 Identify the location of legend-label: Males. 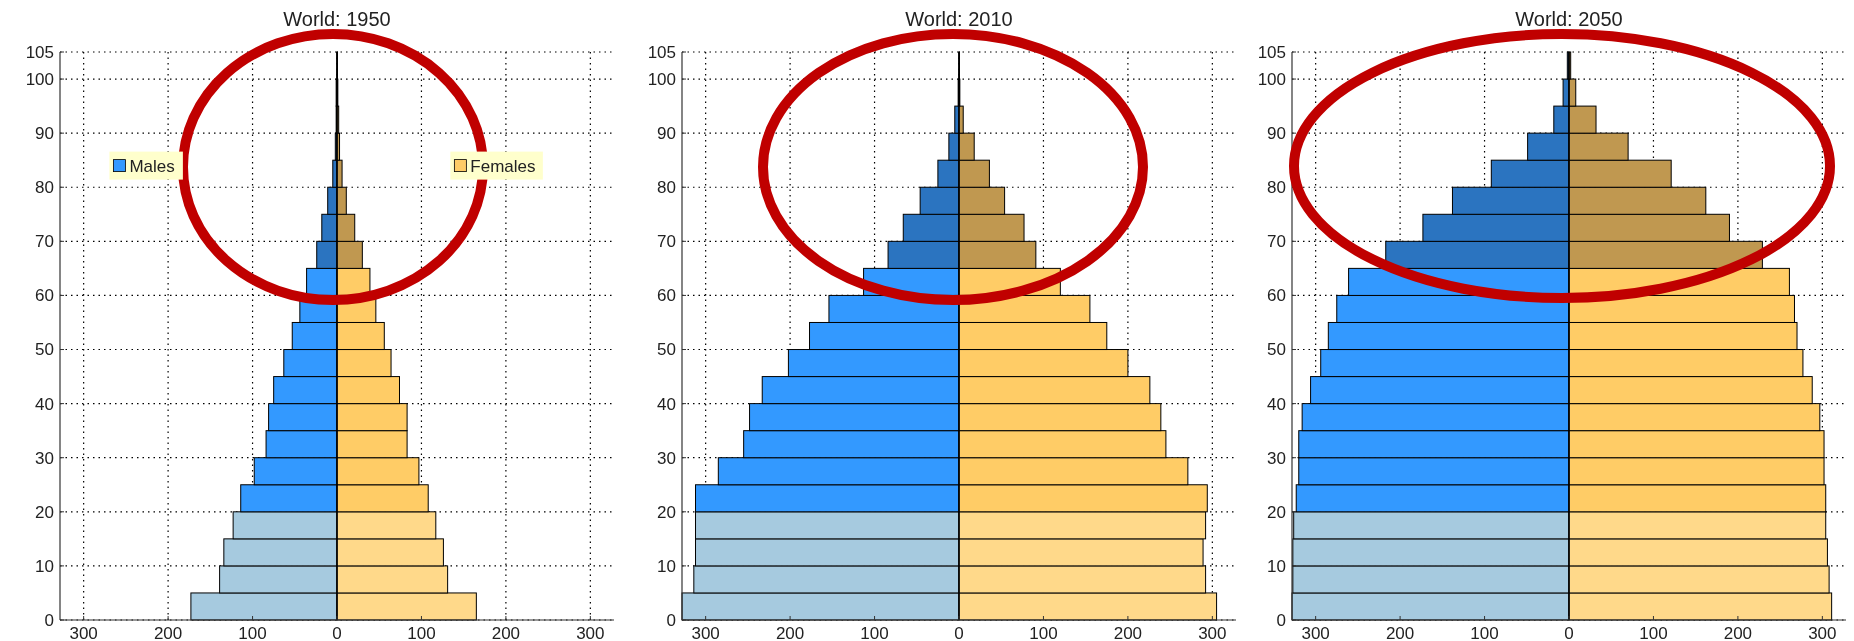
(152, 166).